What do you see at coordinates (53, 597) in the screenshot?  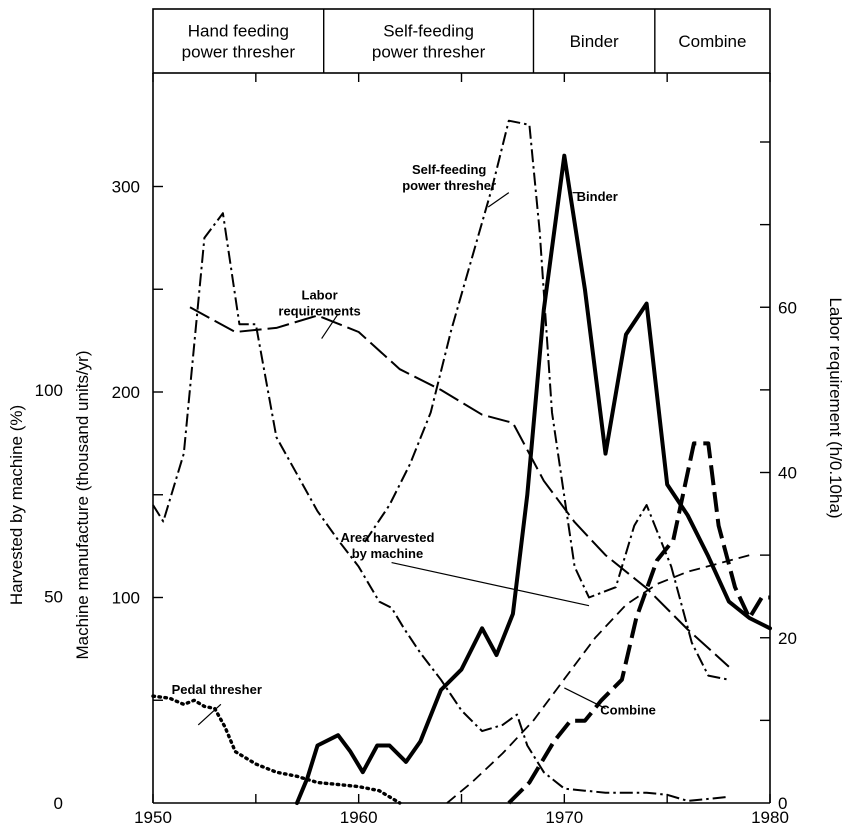 I see `y-harvested-tick-label: 50` at bounding box center [53, 597].